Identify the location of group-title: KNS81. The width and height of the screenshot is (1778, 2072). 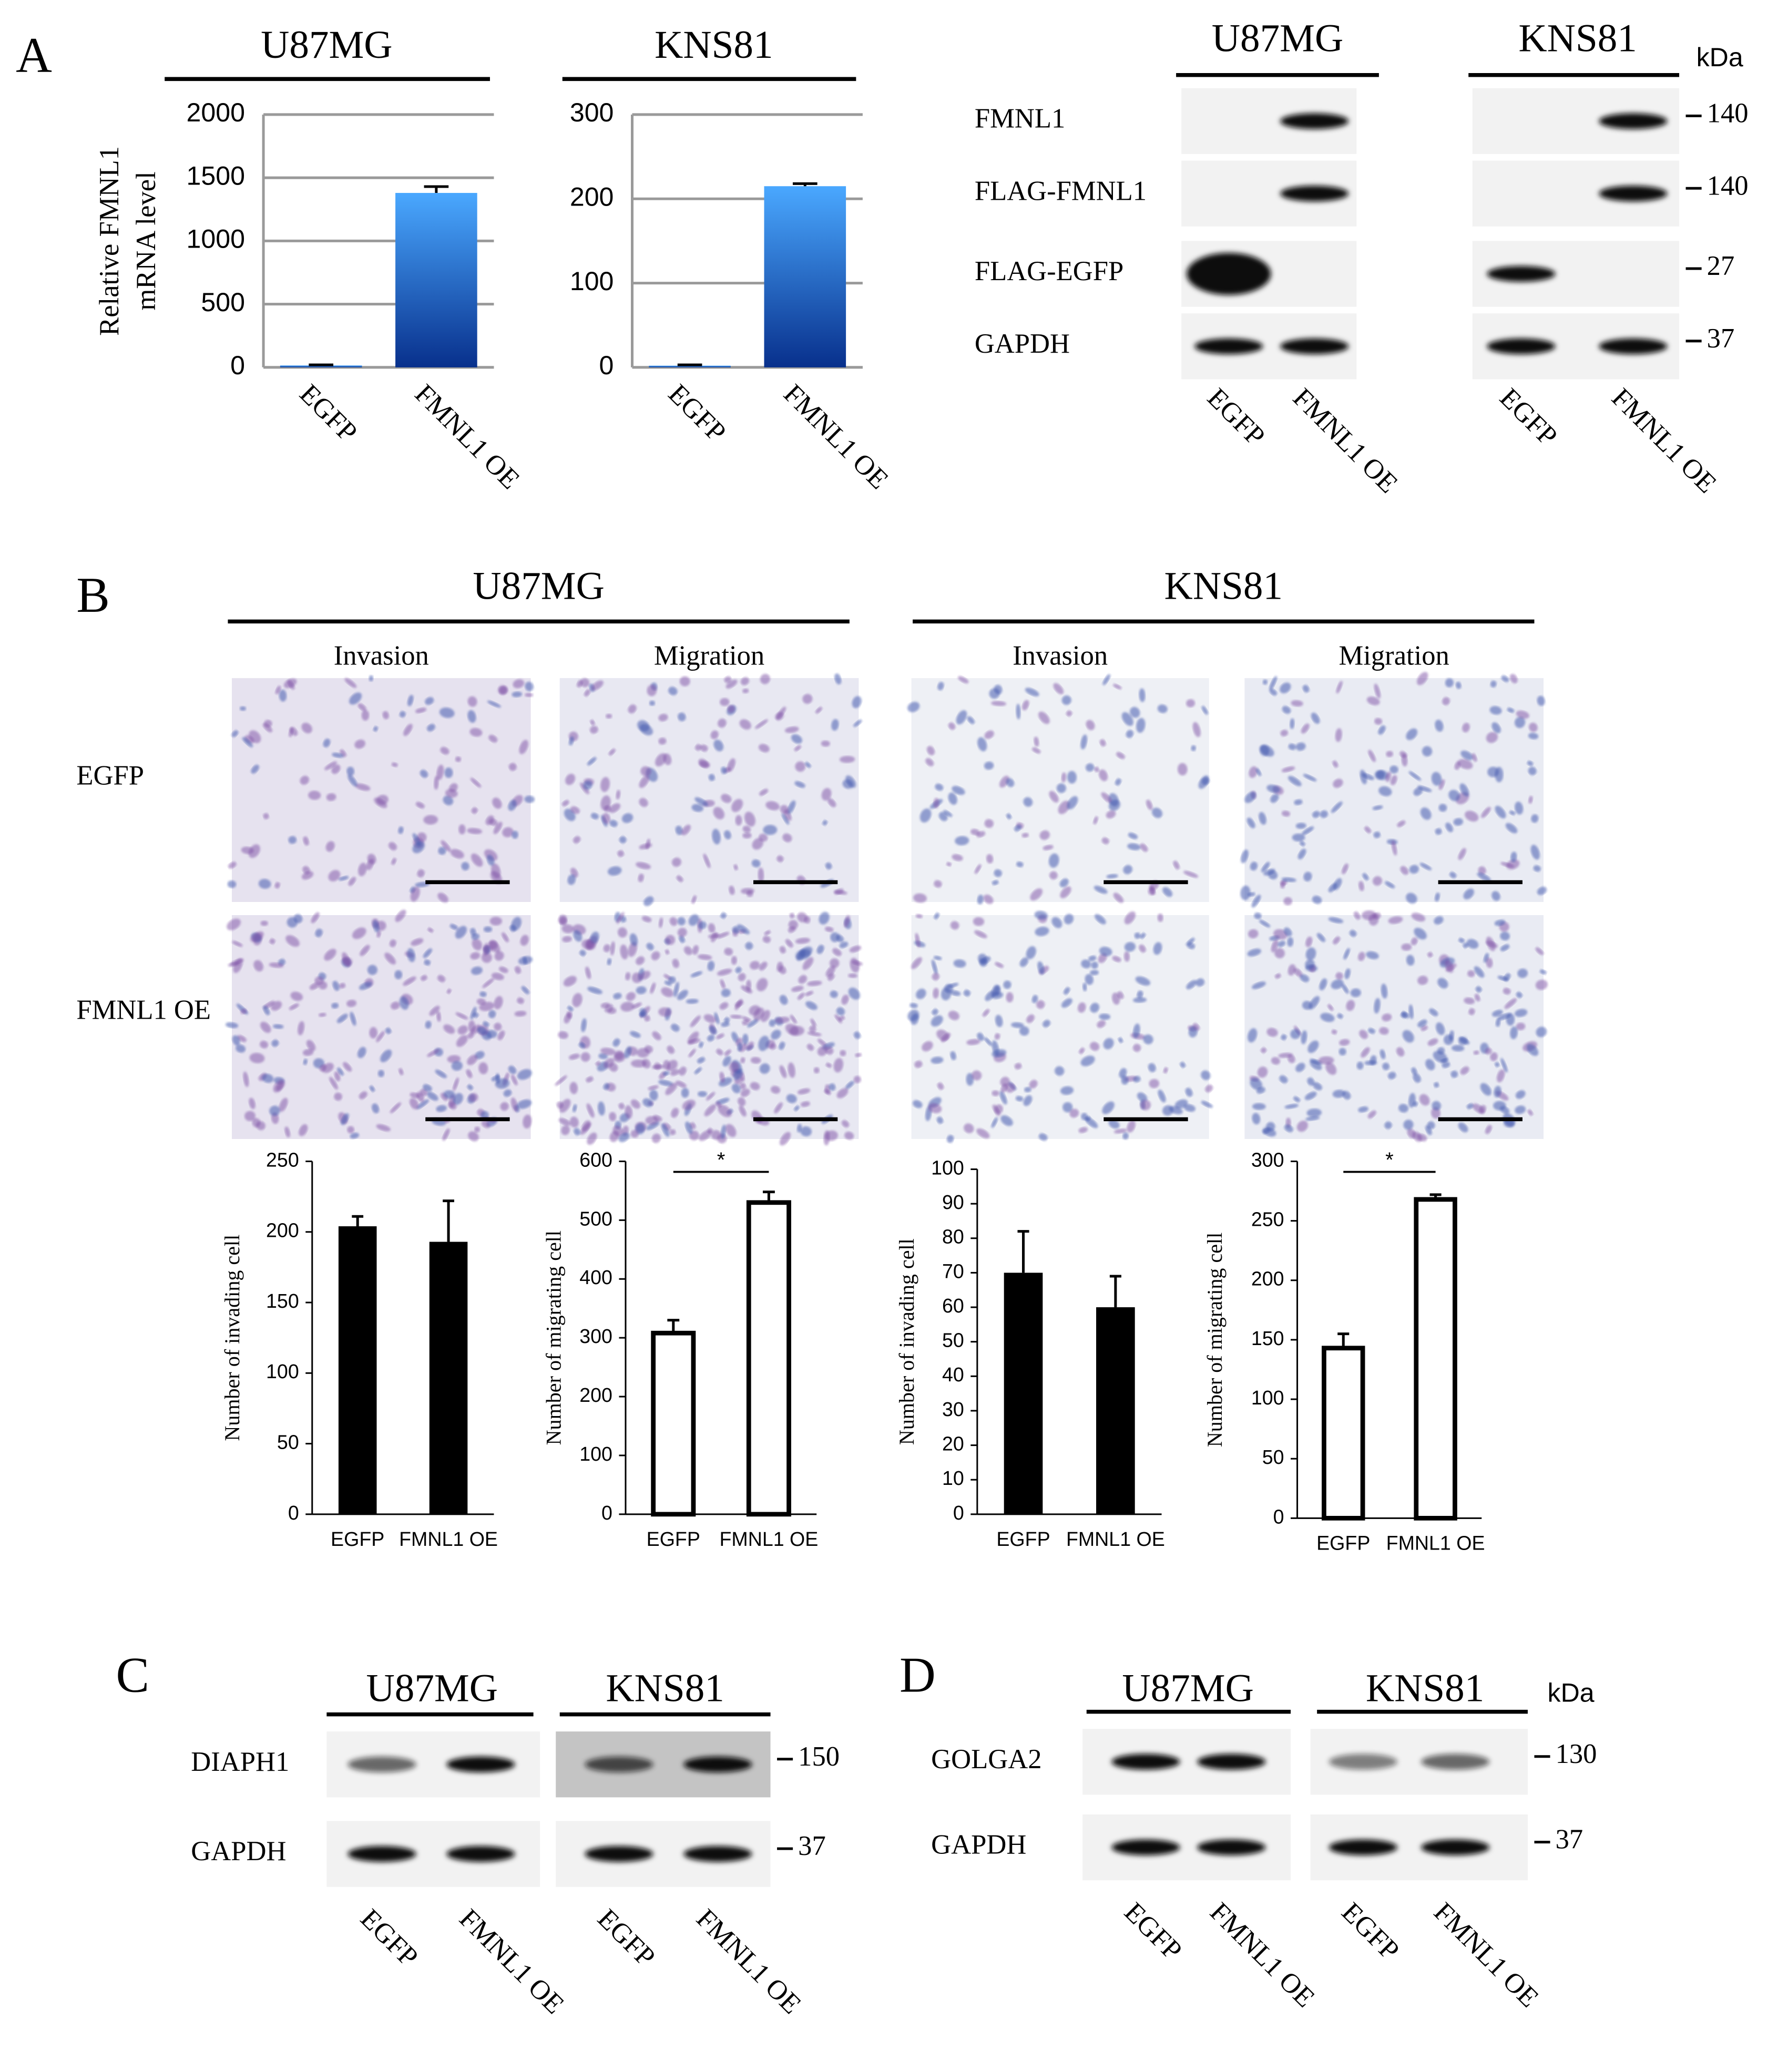
(1425, 1688).